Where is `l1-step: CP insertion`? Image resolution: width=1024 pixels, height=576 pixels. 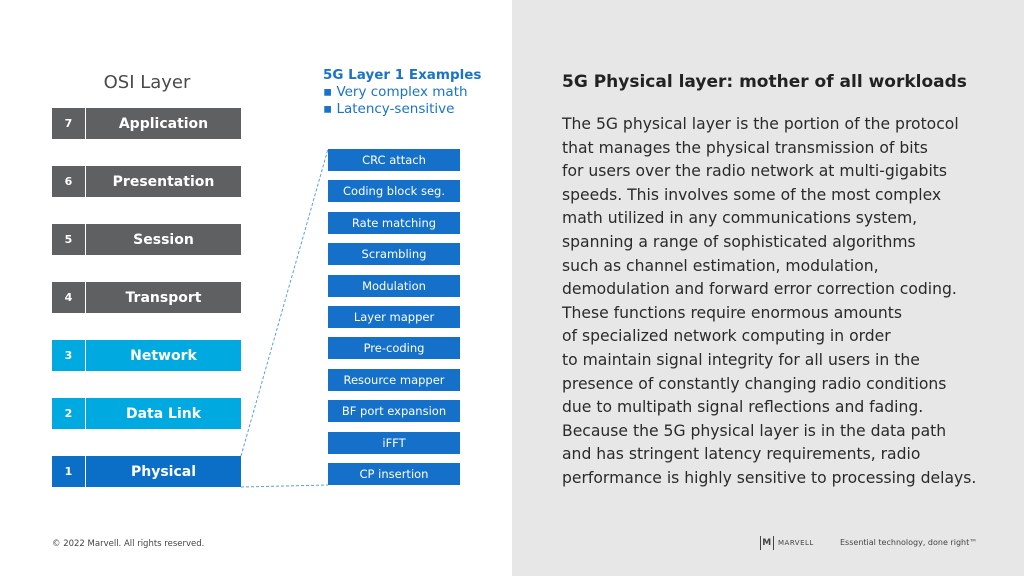
l1-step: CP insertion is located at coordinates (394, 474).